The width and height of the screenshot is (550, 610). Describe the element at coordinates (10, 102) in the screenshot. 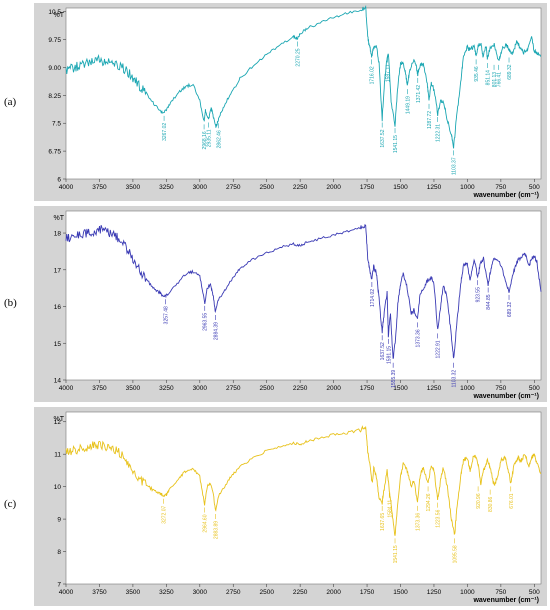

I see `panel-label-a: (a)` at that location.